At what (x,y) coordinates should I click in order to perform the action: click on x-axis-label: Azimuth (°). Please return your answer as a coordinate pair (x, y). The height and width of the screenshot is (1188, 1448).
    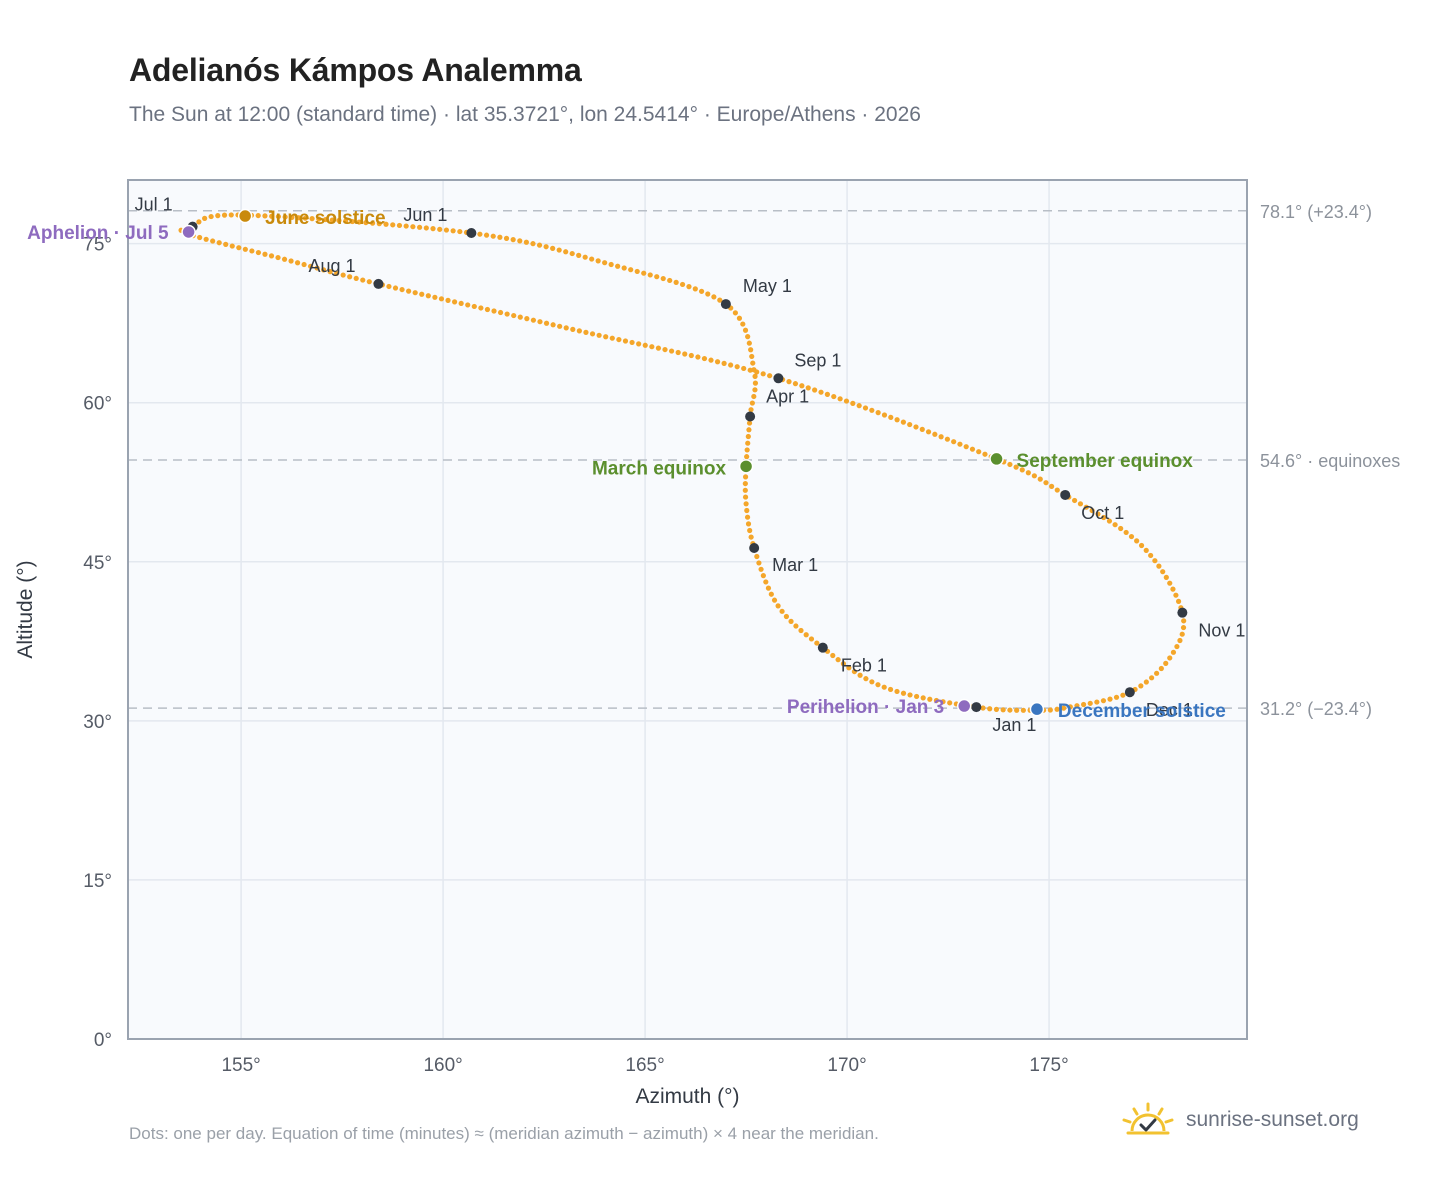
    Looking at the image, I should click on (687, 1096).